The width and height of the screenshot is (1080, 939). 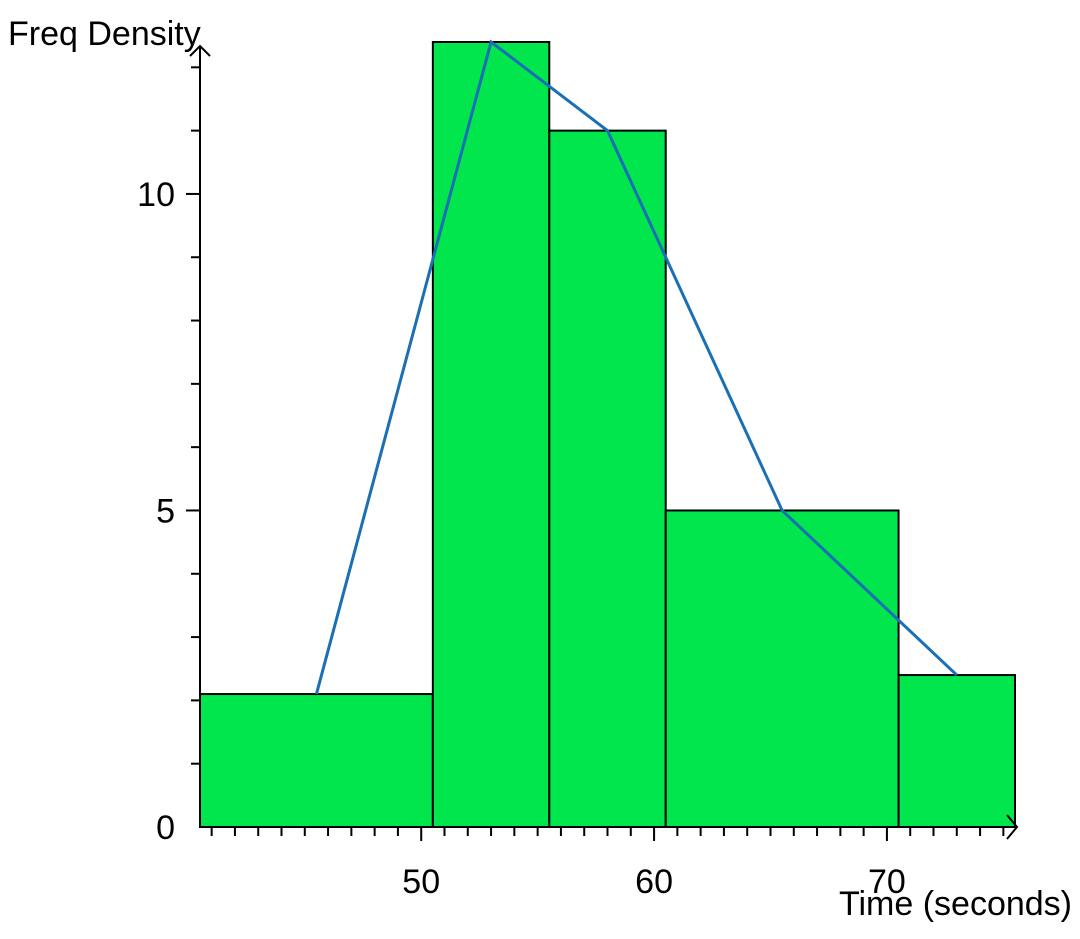 I want to click on x-axis-arrow-icon, so click(x=1012, y=827).